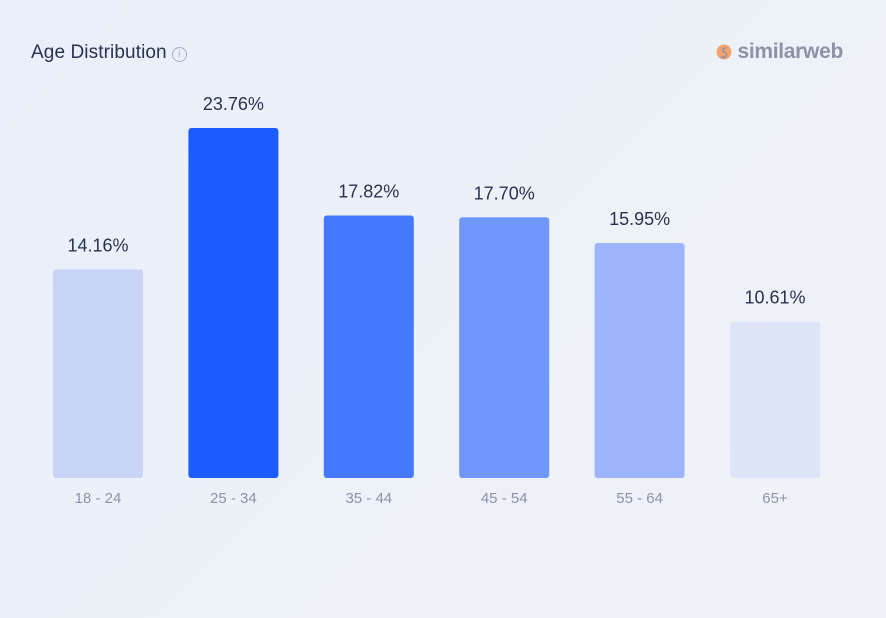  Describe the element at coordinates (97, 245) in the screenshot. I see `bar-value-label: 14.16%` at that location.